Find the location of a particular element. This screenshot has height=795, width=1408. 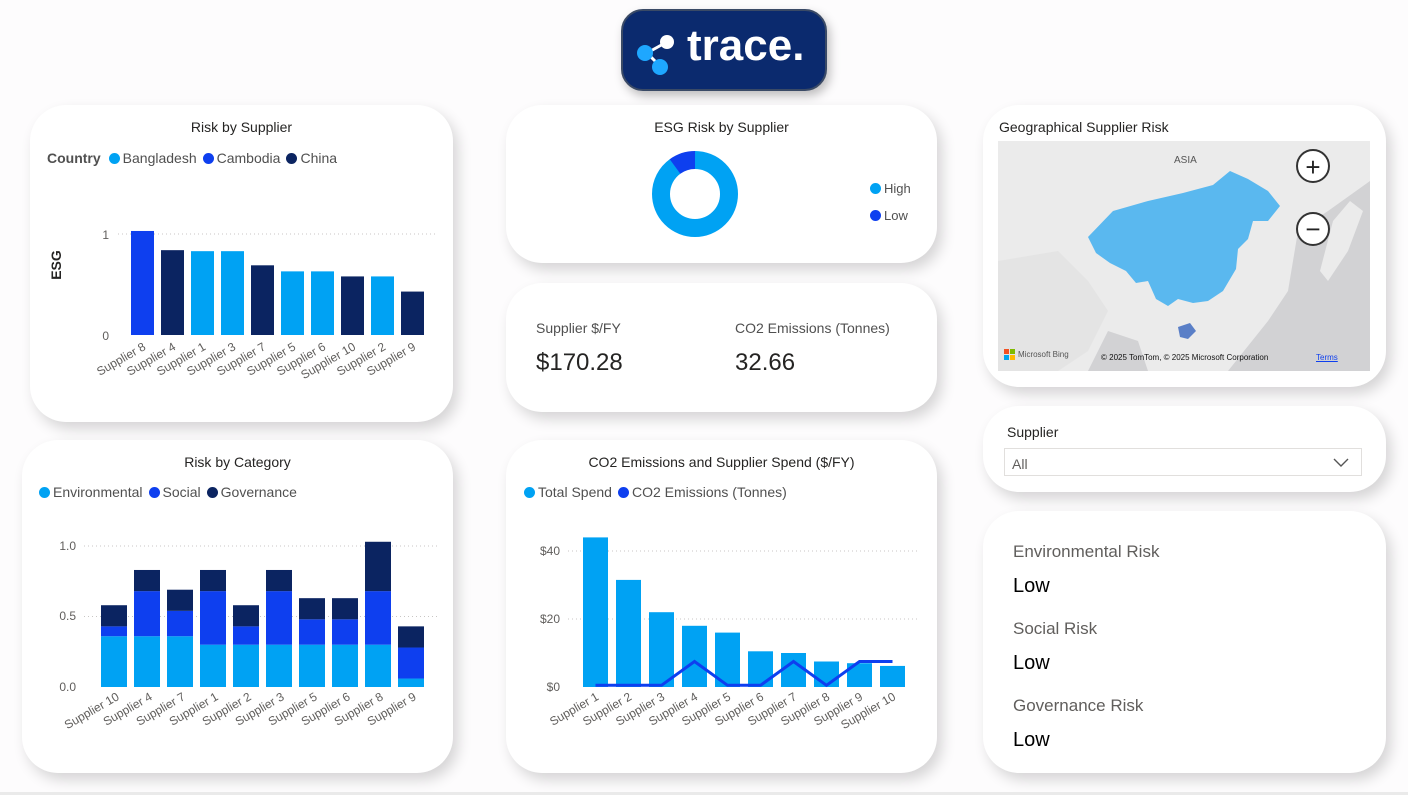

supplier-spend-value: $170.28 is located at coordinates (579, 362).